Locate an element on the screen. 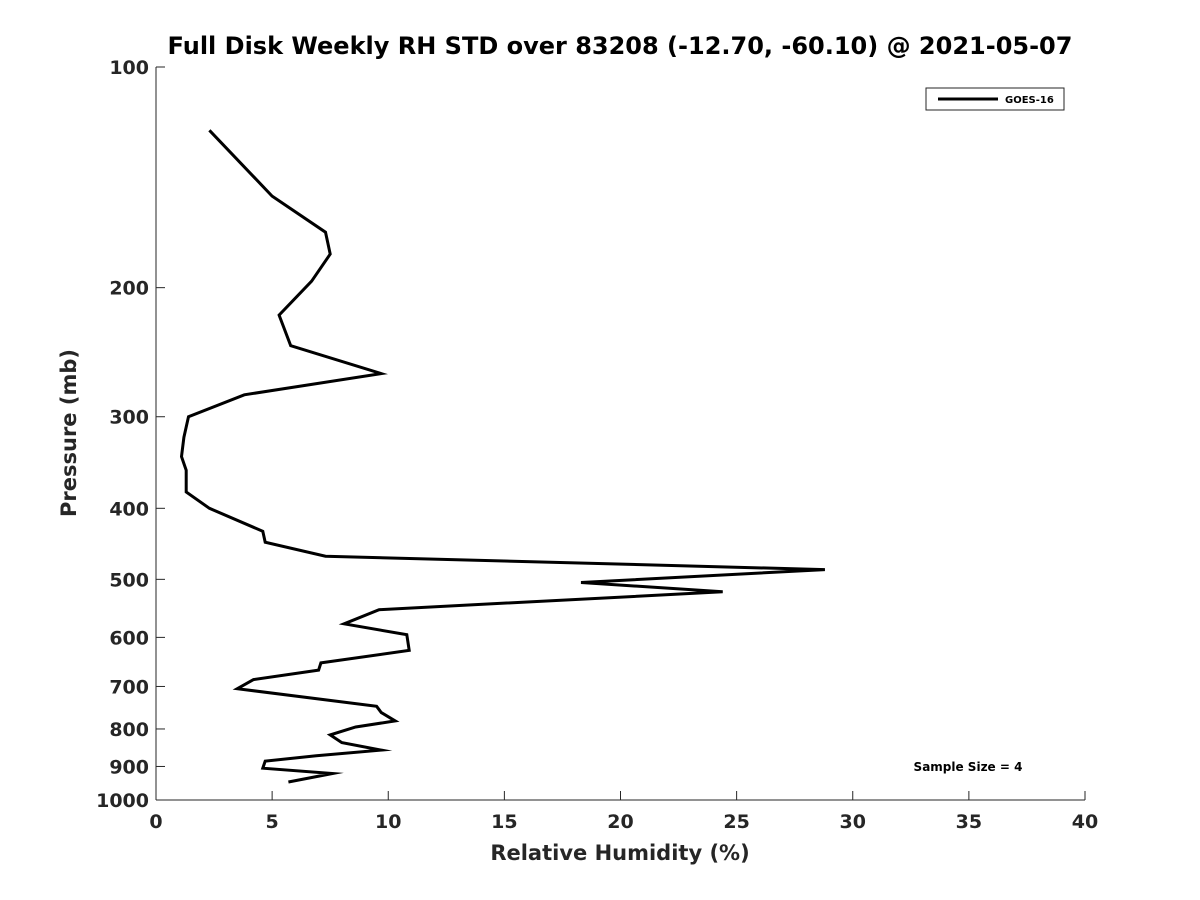 This screenshot has height=900, width=1200. x-tick-label: 15 is located at coordinates (504, 822).